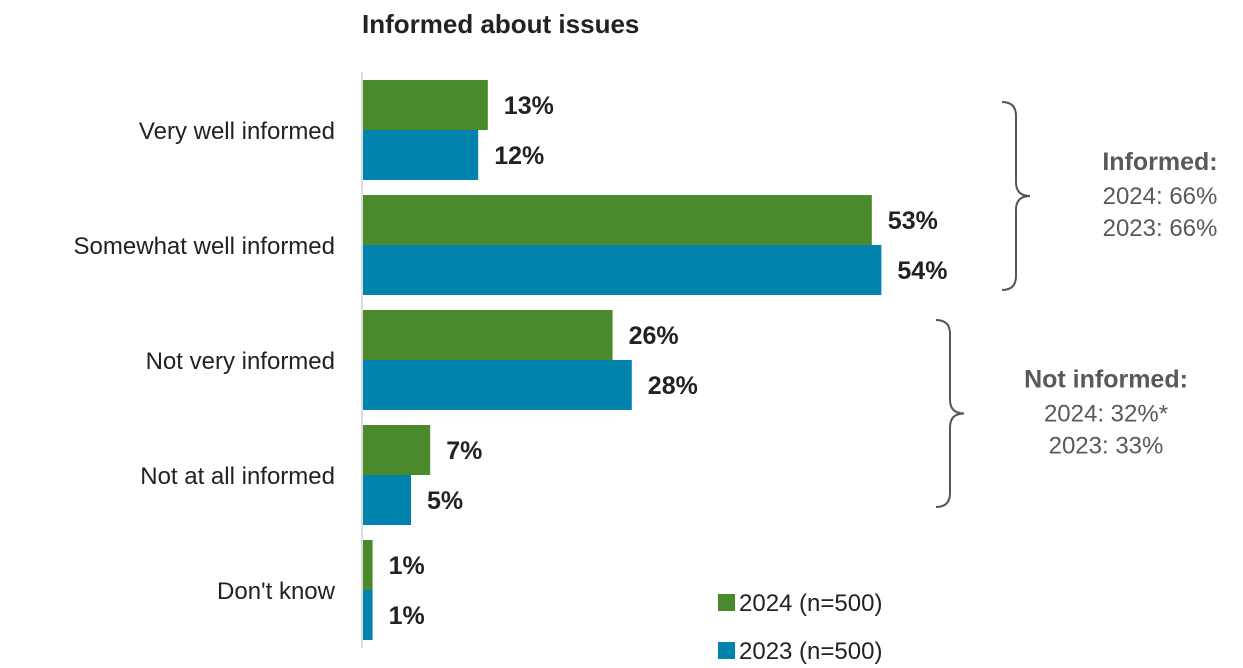 The width and height of the screenshot is (1243, 668). I want to click on group-summary-line: 2023: 66%, so click(1160, 228).